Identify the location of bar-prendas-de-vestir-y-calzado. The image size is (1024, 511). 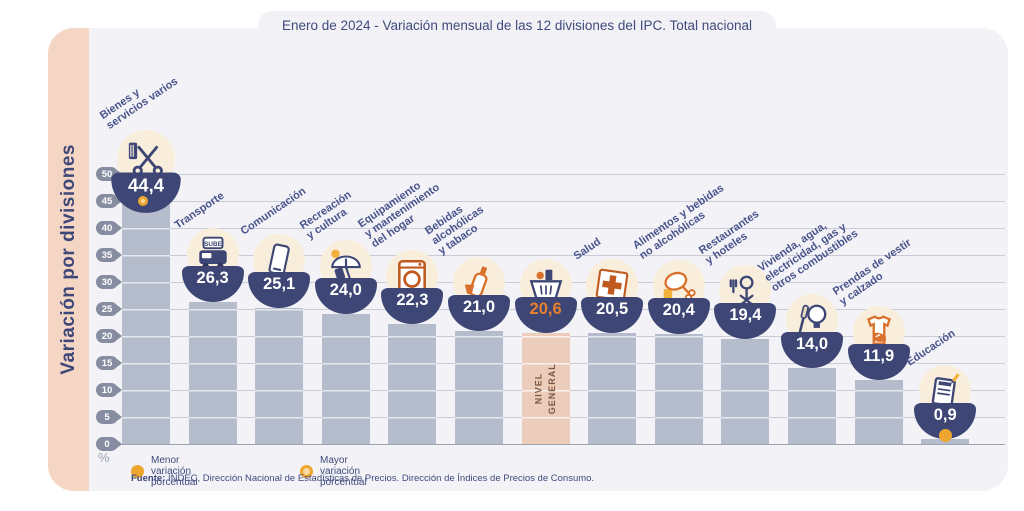
(878, 411).